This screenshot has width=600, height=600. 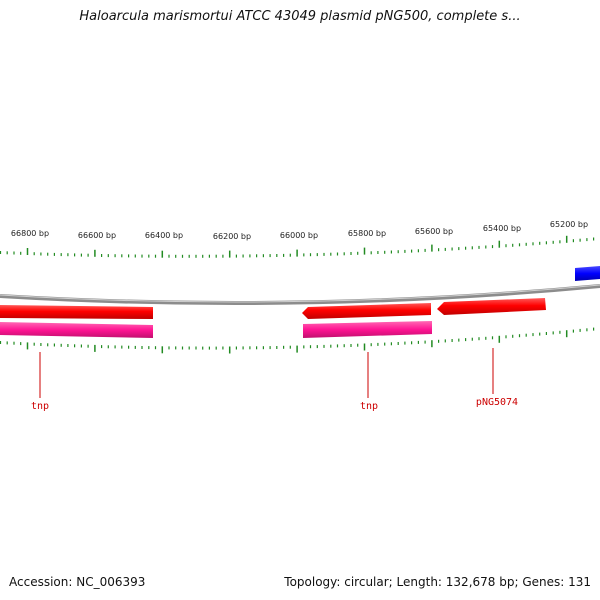 What do you see at coordinates (367, 233) in the screenshot?
I see `scale-label: 65800 bp` at bounding box center [367, 233].